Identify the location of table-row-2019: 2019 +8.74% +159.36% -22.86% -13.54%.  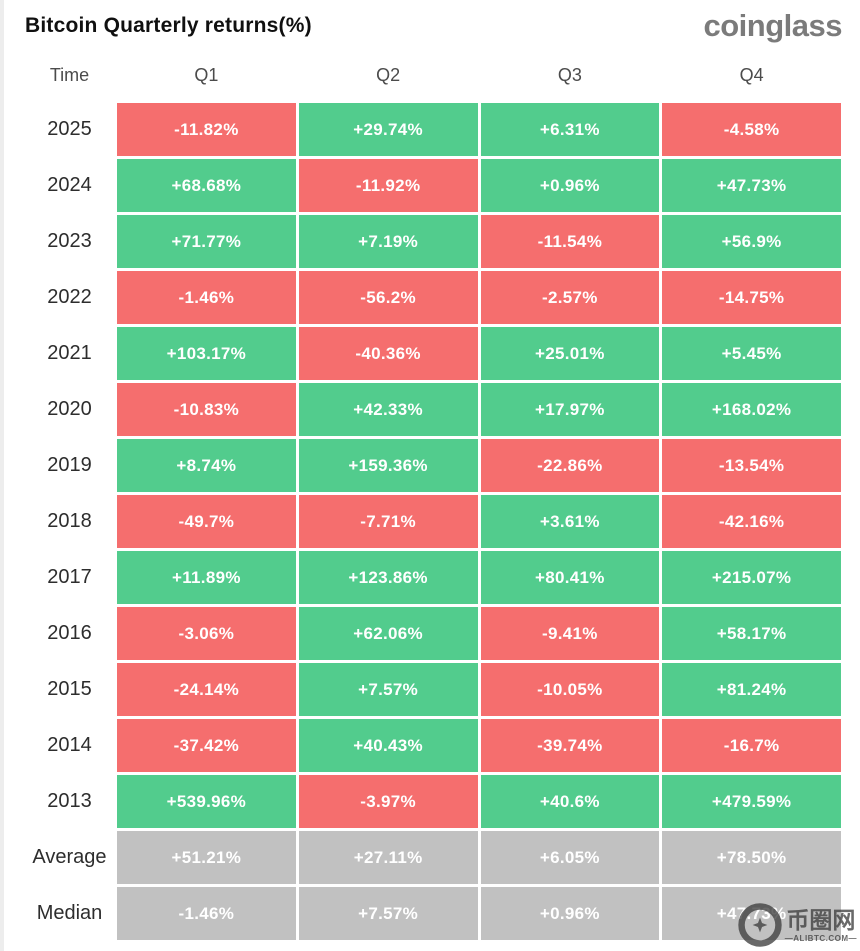
(433, 465).